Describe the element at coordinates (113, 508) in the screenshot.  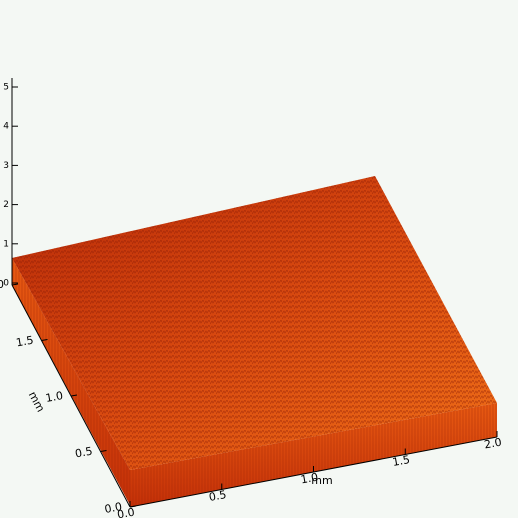
I see `y-tick-label: 0.0` at that location.